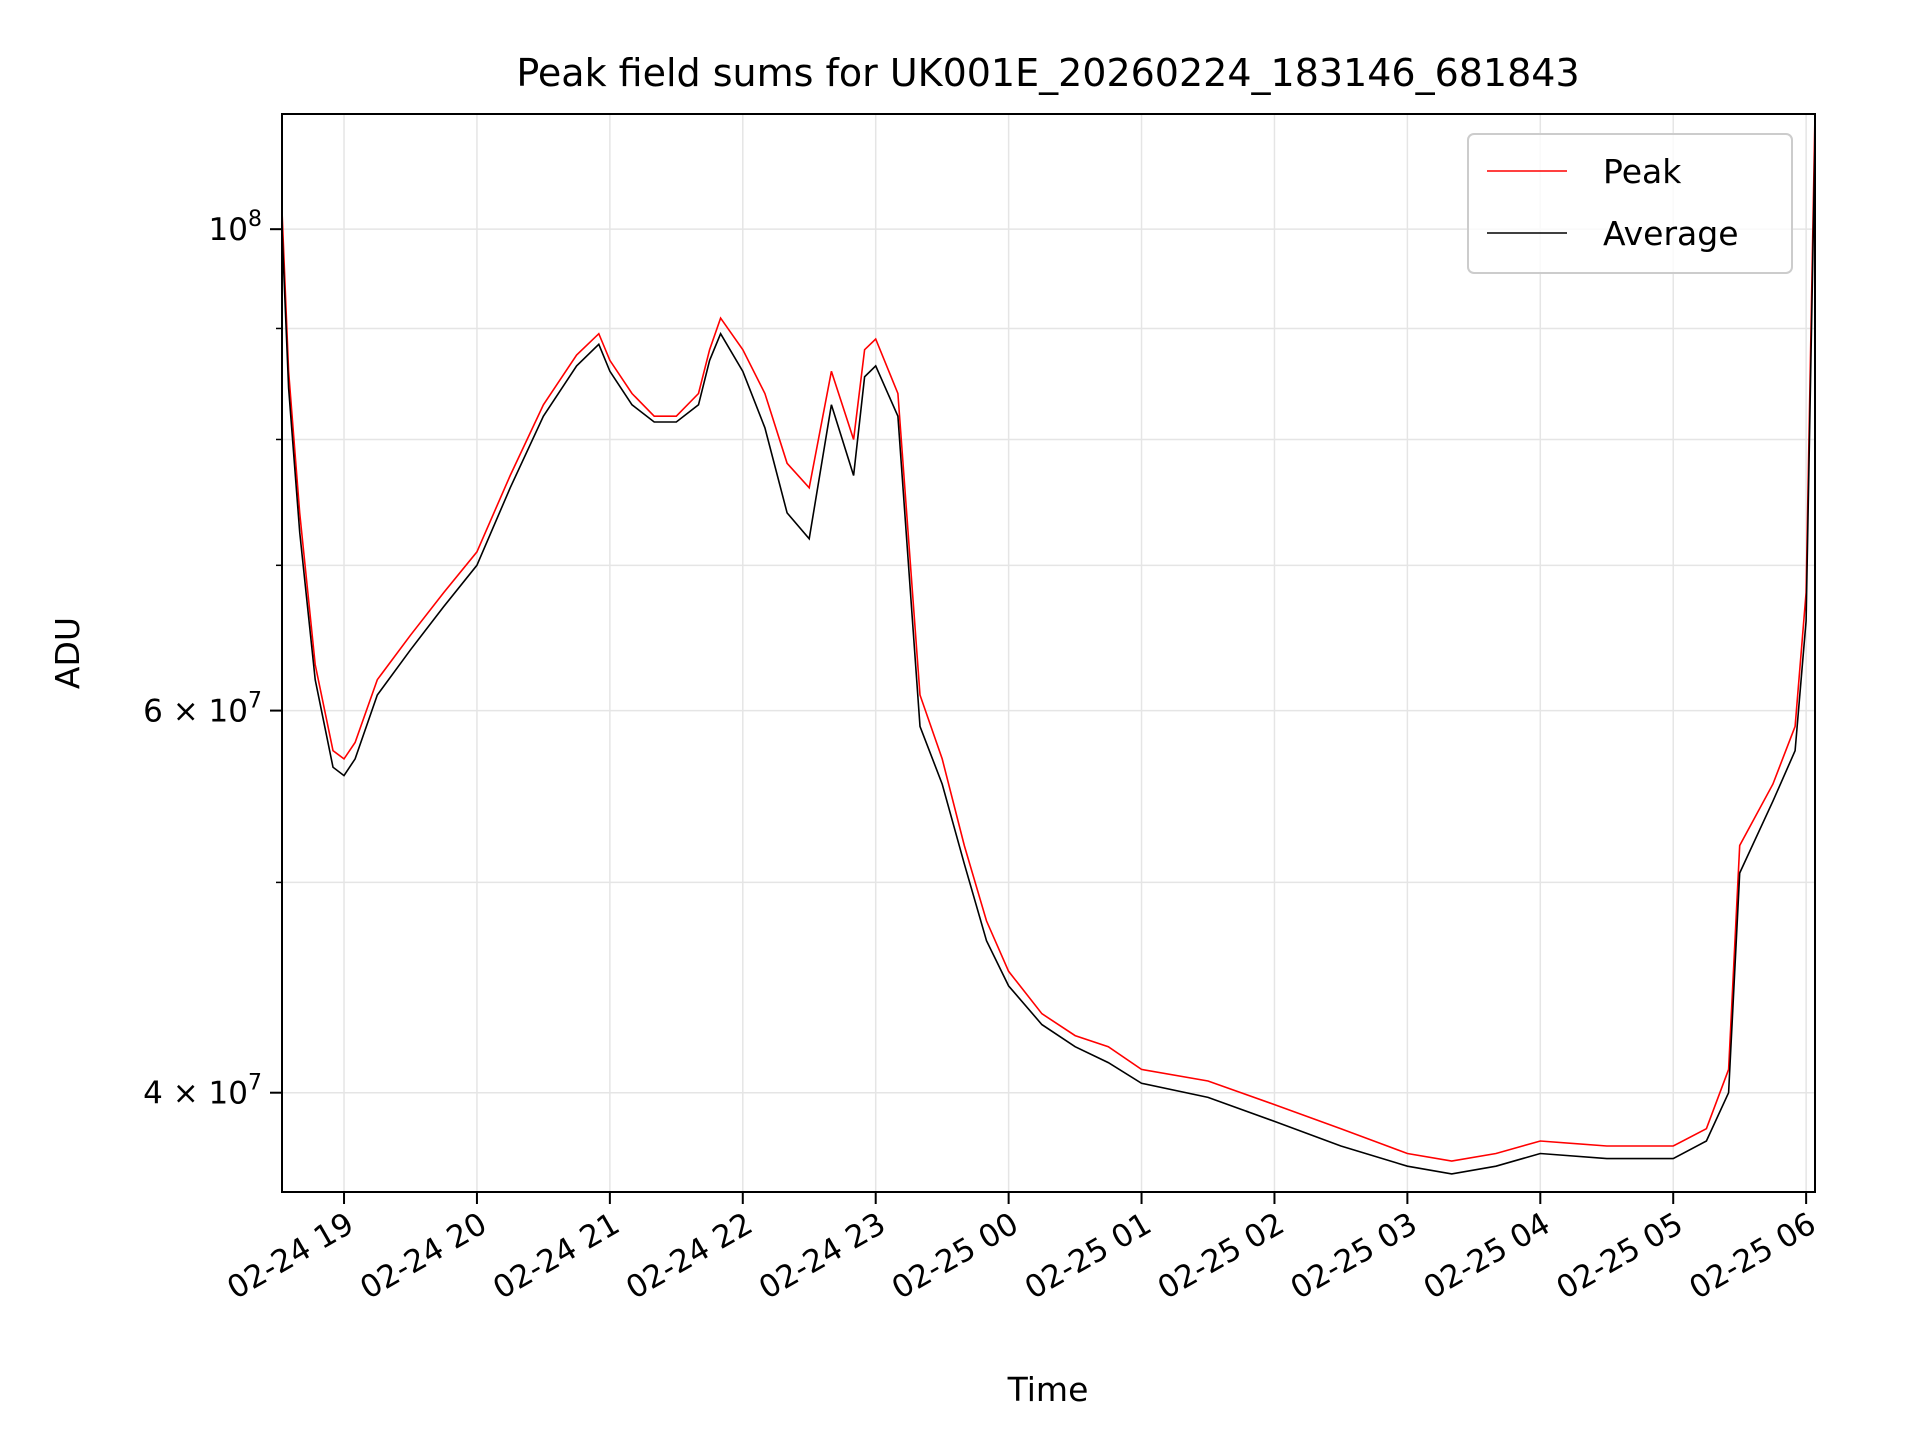 This screenshot has width=1920, height=1440. What do you see at coordinates (212, 659) in the screenshot?
I see `y-axis: 108 6 × 107 4 × 107` at bounding box center [212, 659].